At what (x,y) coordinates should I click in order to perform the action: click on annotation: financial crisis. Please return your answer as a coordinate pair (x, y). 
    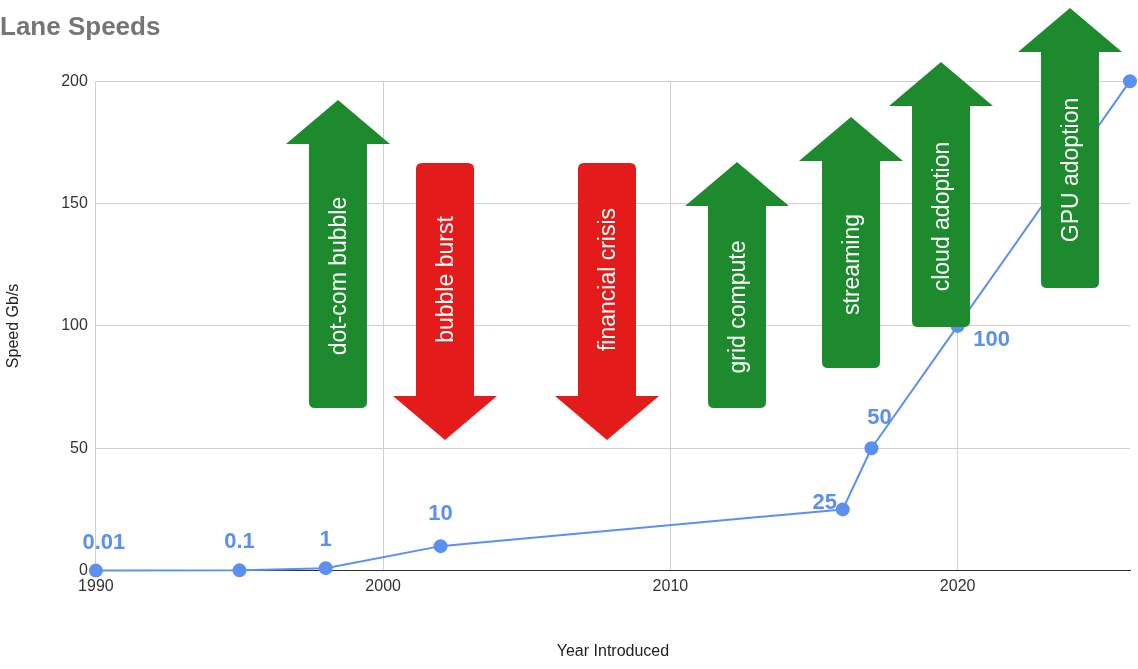
    Looking at the image, I should click on (607, 279).